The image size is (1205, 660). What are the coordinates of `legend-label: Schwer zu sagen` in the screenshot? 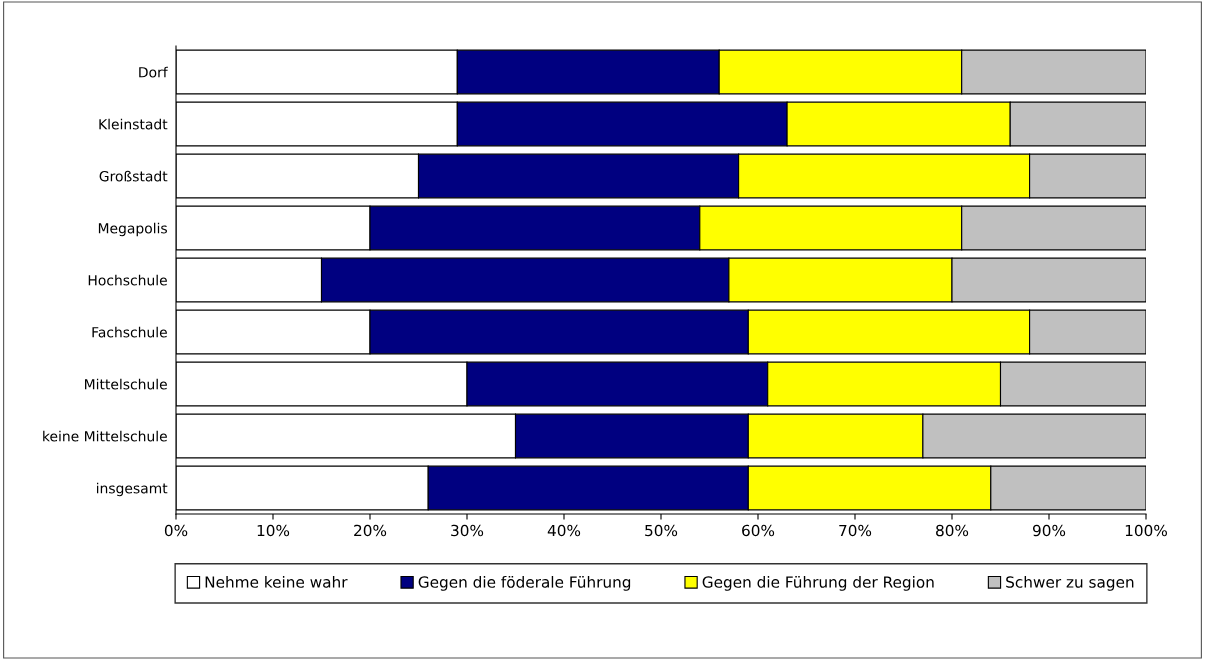 It's located at (1070, 583).